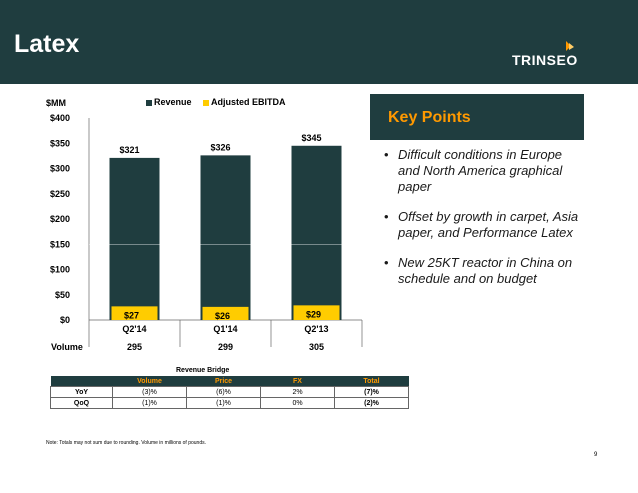  I want to click on volume-label: Volume, so click(67, 347).